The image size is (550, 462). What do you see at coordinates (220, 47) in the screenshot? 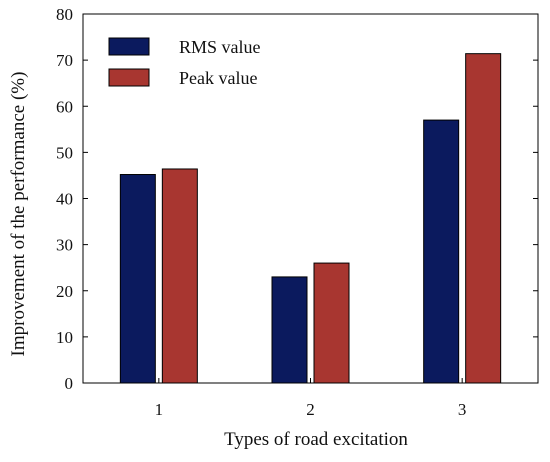
I see `legend-label-rms: RMS value` at bounding box center [220, 47].